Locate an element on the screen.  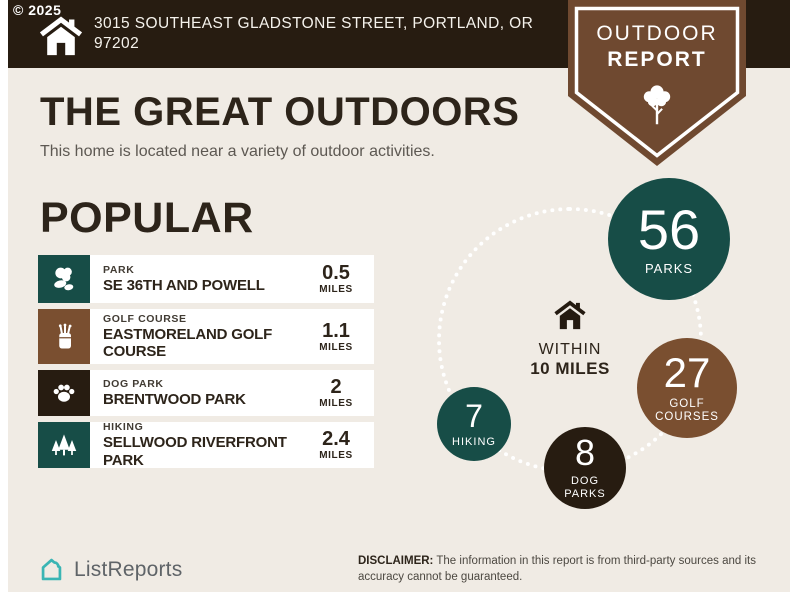
stat-bubble-dog-parks: 8 DOG PARKS is located at coordinates (585, 468).